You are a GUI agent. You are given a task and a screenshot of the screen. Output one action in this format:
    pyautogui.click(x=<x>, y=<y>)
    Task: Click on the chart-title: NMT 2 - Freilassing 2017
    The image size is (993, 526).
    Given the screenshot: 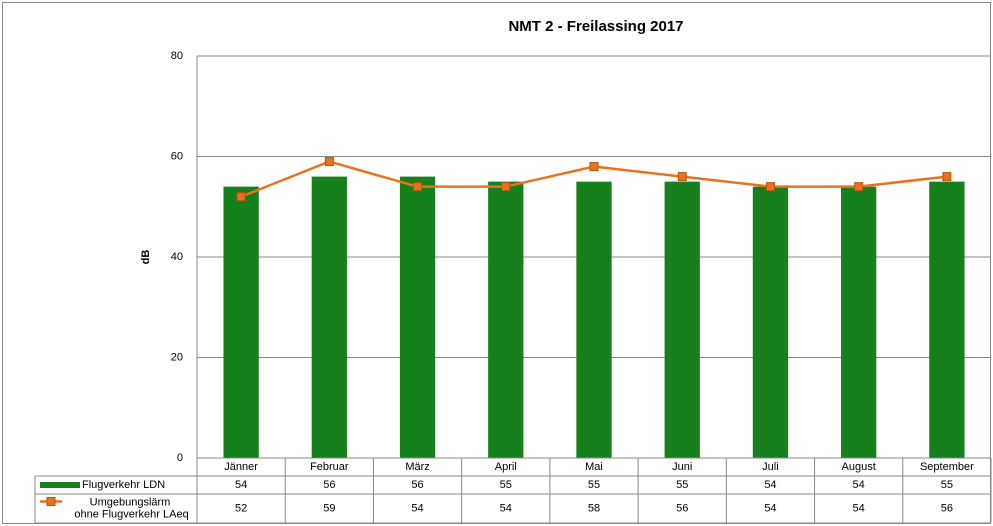 What is the action you would take?
    pyautogui.click(x=595, y=26)
    